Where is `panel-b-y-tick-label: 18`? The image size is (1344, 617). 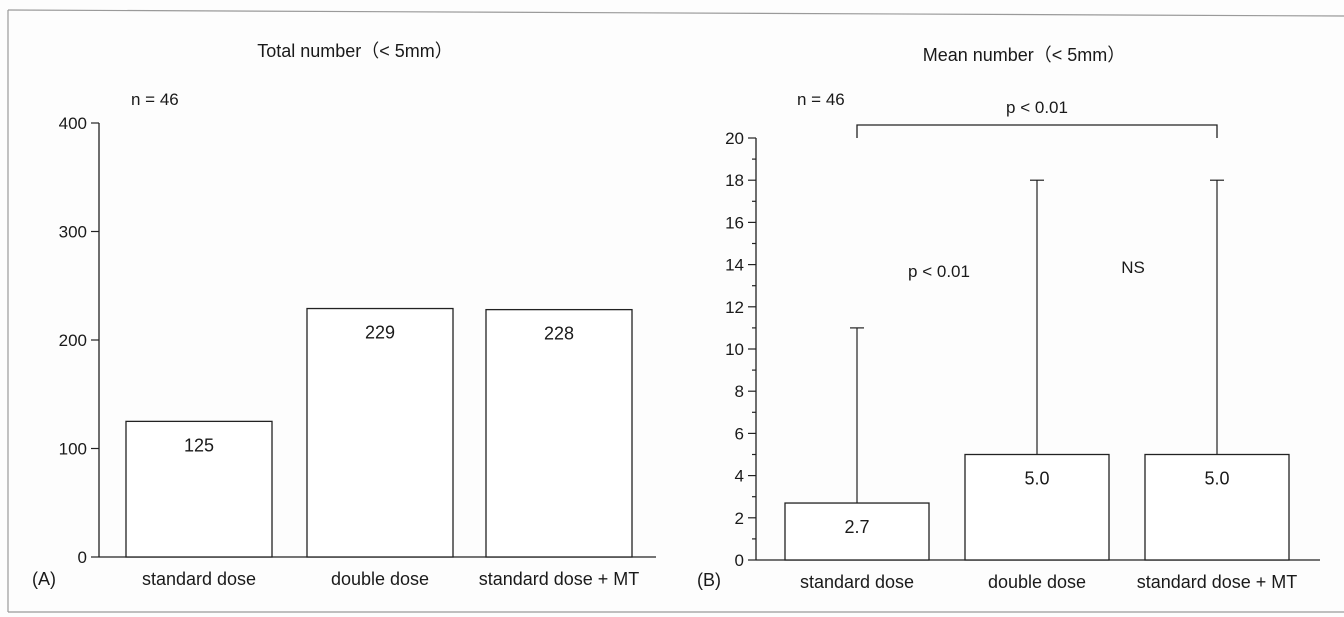 panel-b-y-tick-label: 18 is located at coordinates (734, 180).